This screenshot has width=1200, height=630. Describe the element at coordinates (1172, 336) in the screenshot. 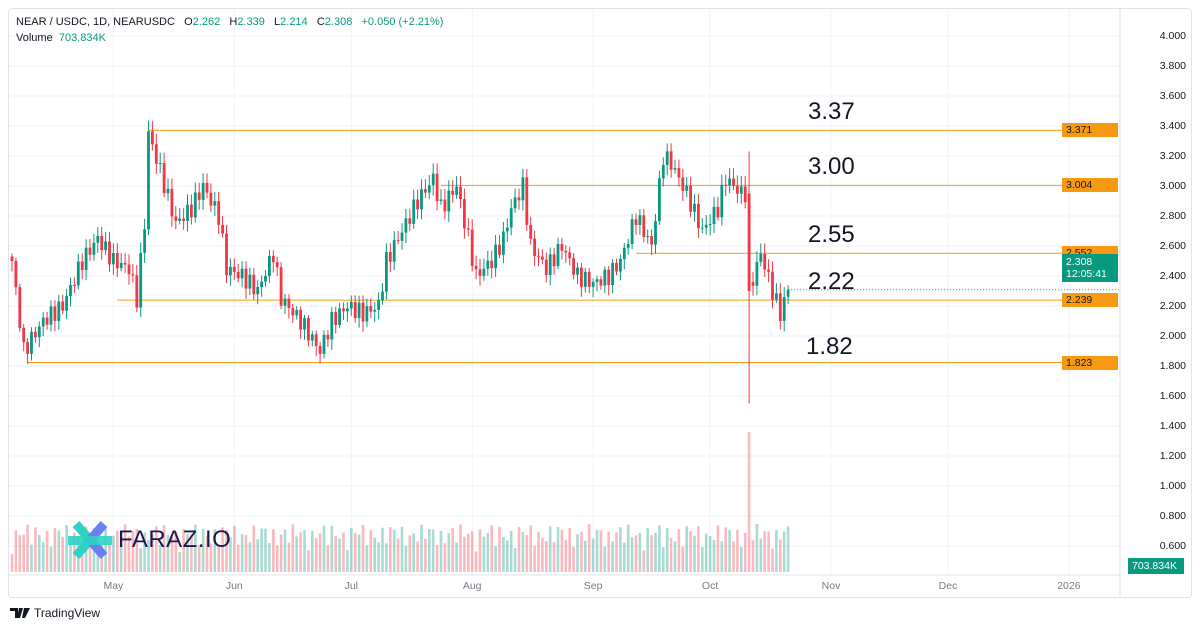

I see `price-tick-label: 2.000` at that location.